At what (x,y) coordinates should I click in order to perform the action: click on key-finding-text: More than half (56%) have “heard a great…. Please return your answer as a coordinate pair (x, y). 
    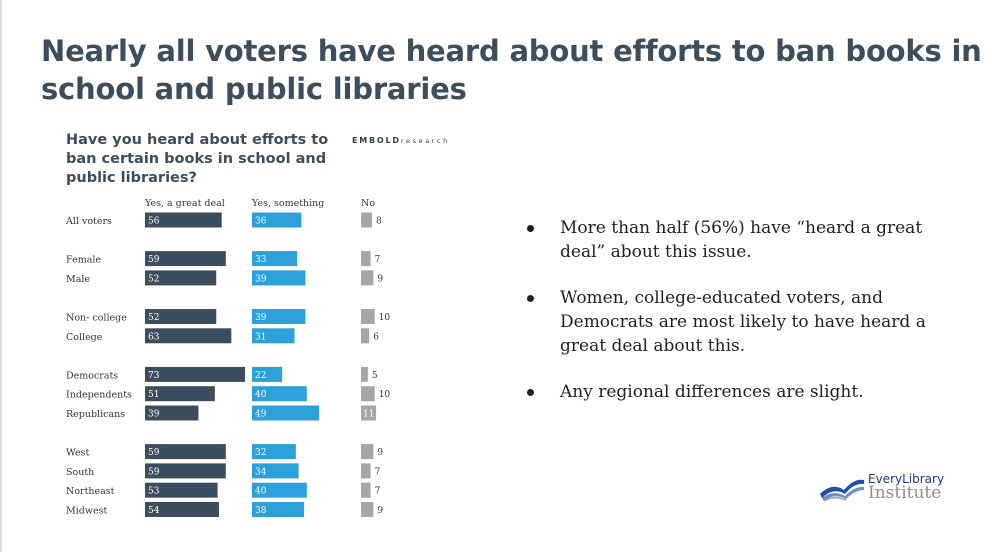
    Looking at the image, I should click on (741, 240).